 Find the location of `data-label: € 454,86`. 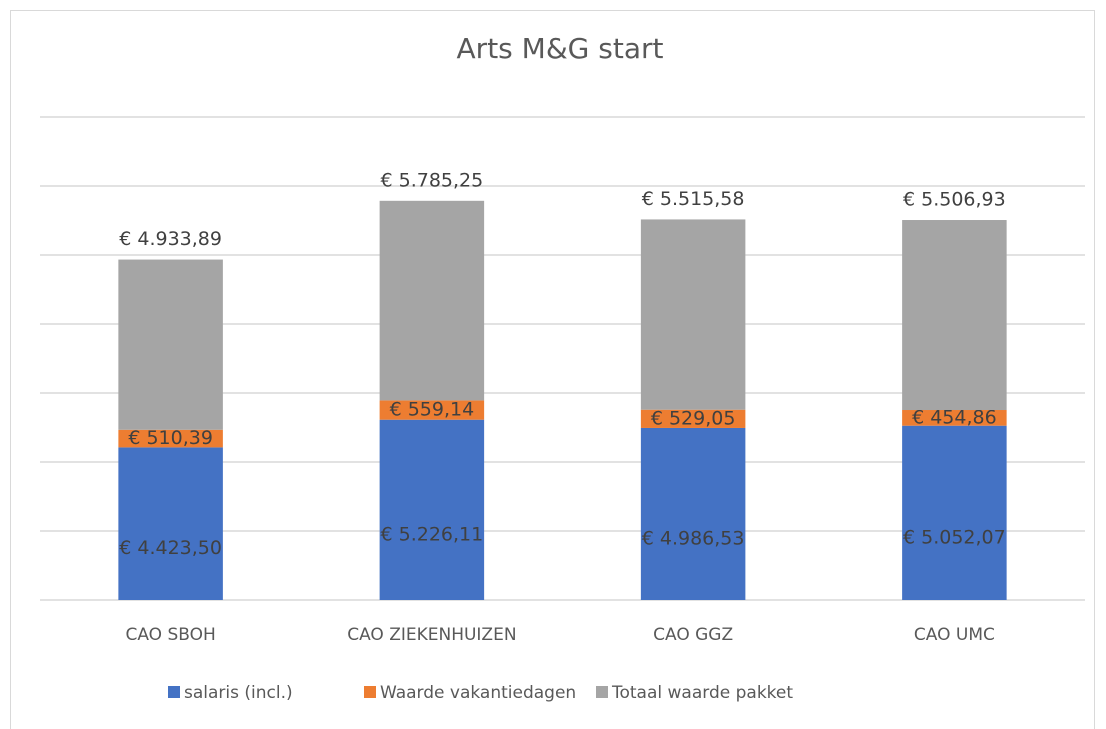

data-label: € 454,86 is located at coordinates (954, 417).